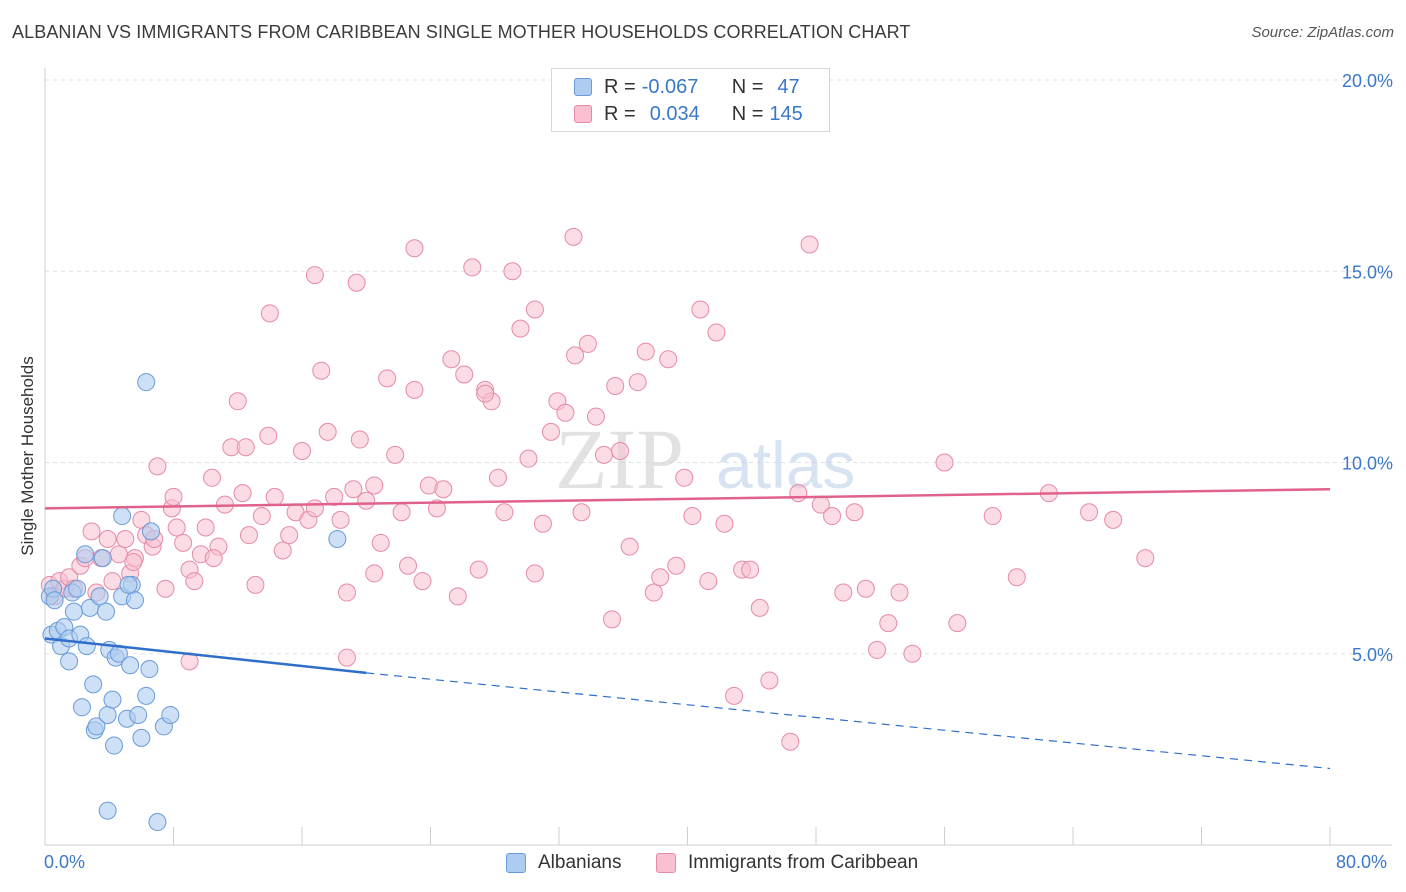  Describe the element at coordinates (516, 863) in the screenshot. I see `bottom-swatch-albanians` at that location.